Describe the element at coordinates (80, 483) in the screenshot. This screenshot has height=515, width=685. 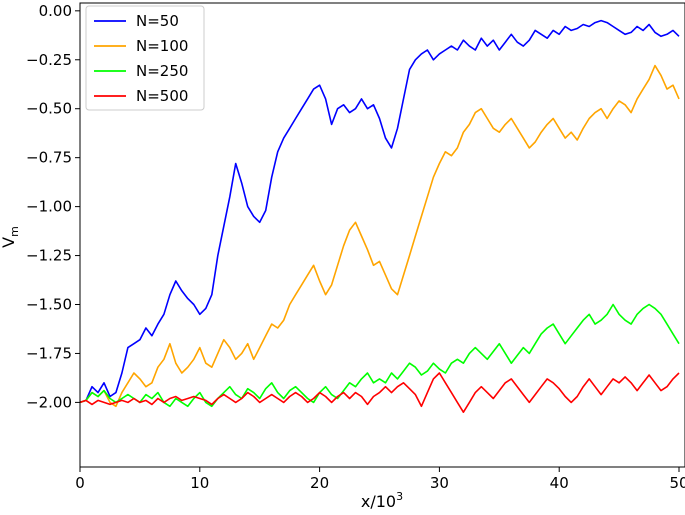
I see `x-tick-label: 0` at that location.